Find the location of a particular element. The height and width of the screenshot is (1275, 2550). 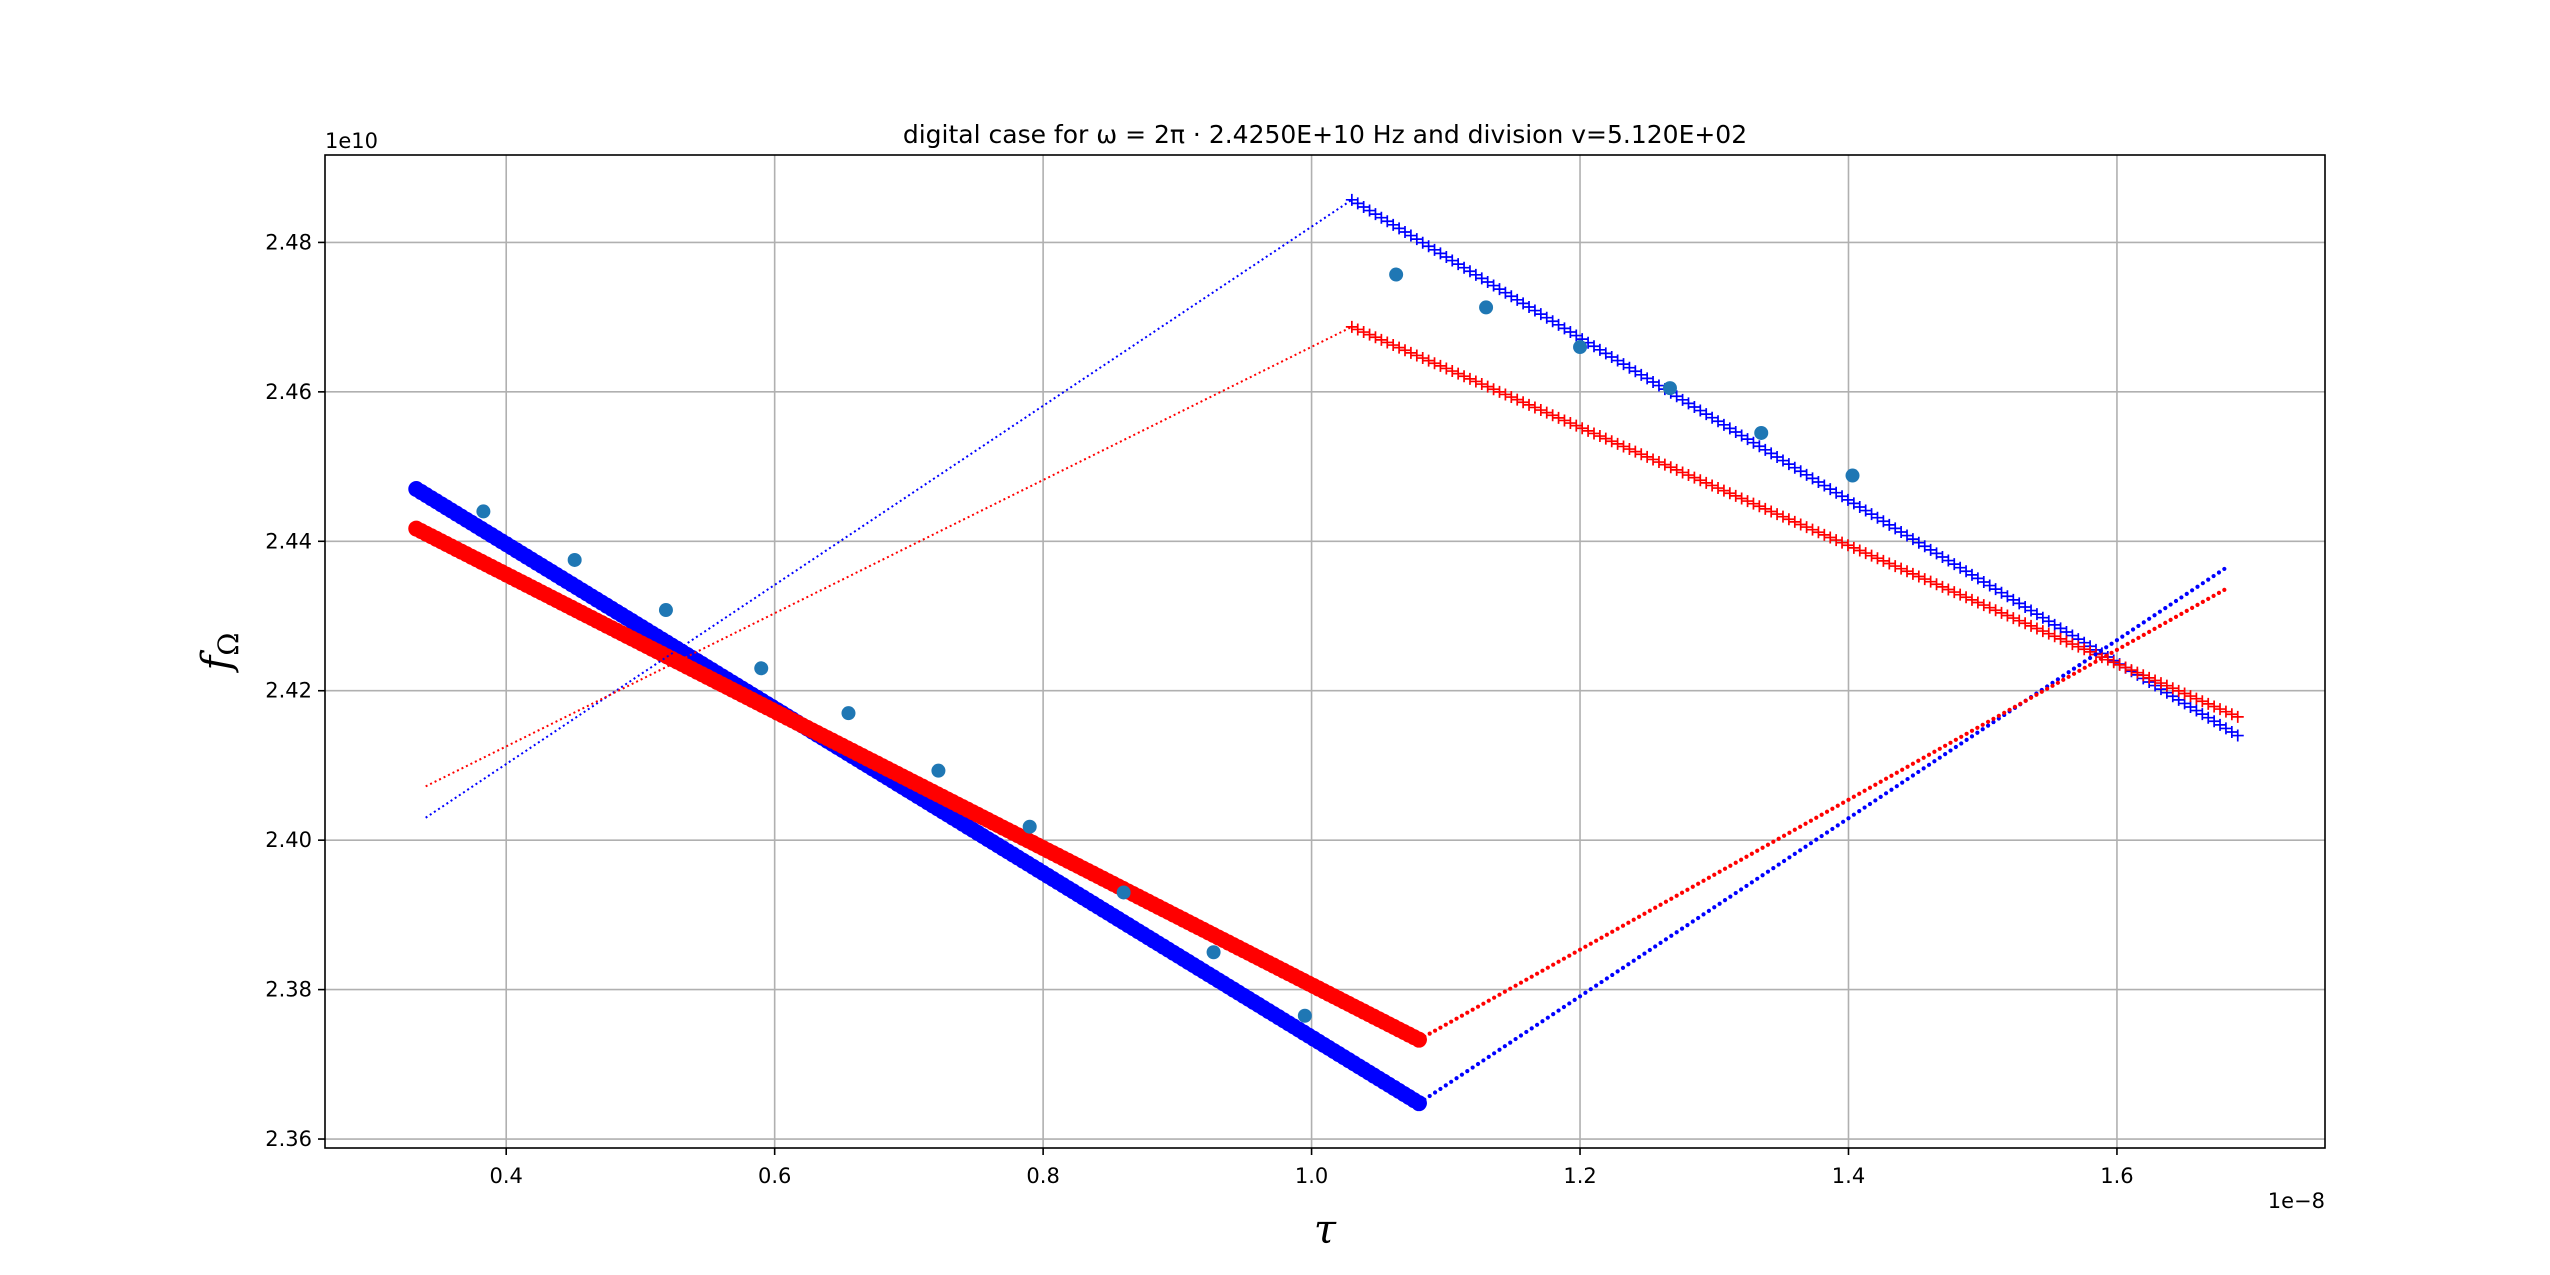

measured-point is located at coordinates (1304, 1015).